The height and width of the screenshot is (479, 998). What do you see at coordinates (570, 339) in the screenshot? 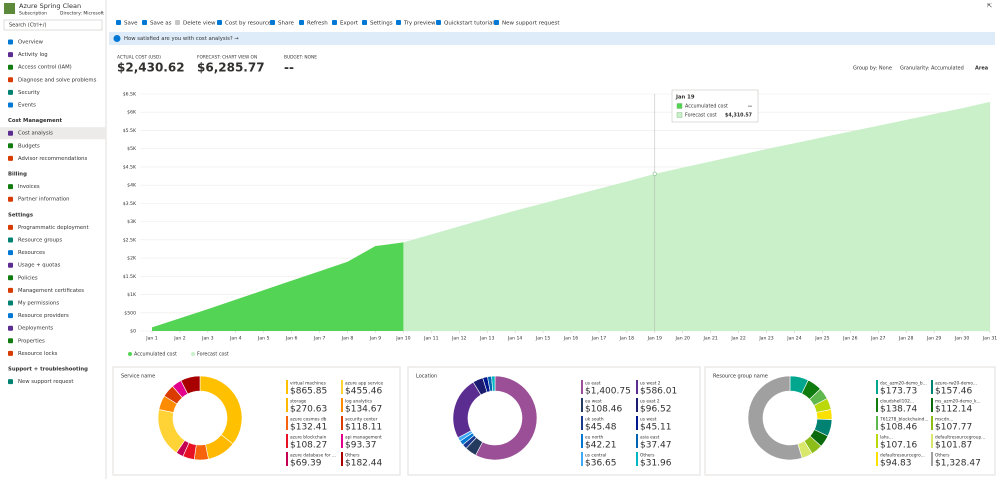
I see `x-tick-label: Jan 16` at bounding box center [570, 339].